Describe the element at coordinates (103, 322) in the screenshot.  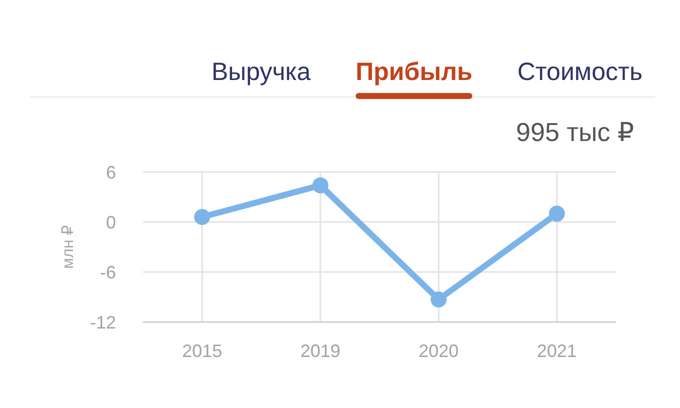
I see `y-tick-label: -12` at that location.